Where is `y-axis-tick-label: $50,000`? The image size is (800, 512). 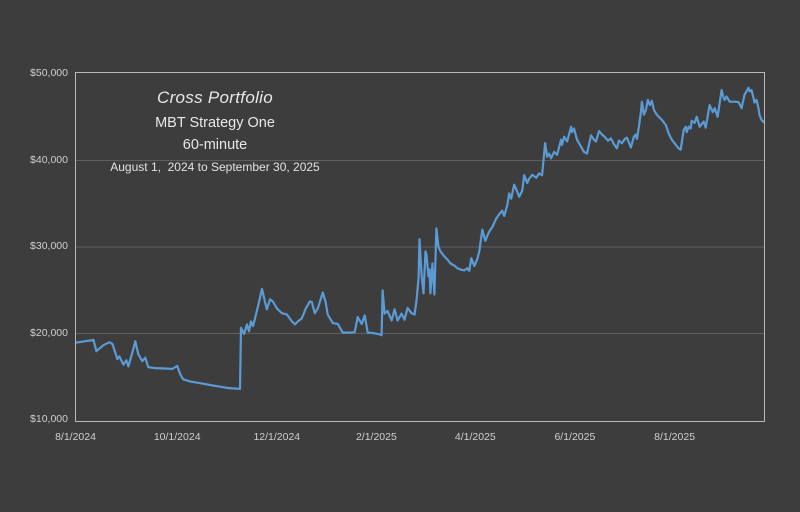
y-axis-tick-label: $50,000 is located at coordinates (49, 73).